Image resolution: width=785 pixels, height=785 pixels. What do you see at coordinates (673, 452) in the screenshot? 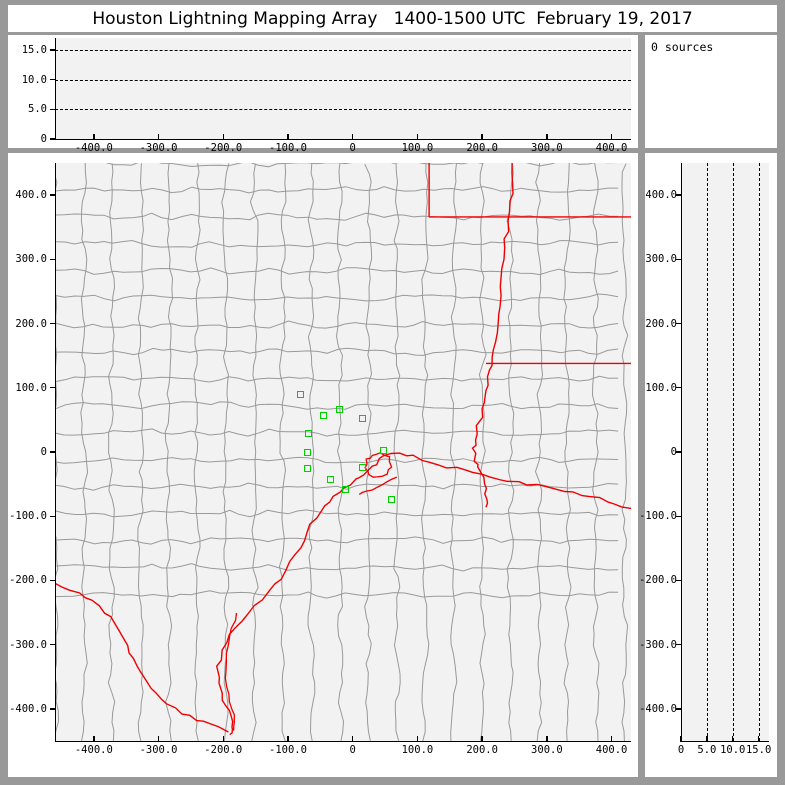
I see `hist-y-tick-label: 0` at bounding box center [673, 452].